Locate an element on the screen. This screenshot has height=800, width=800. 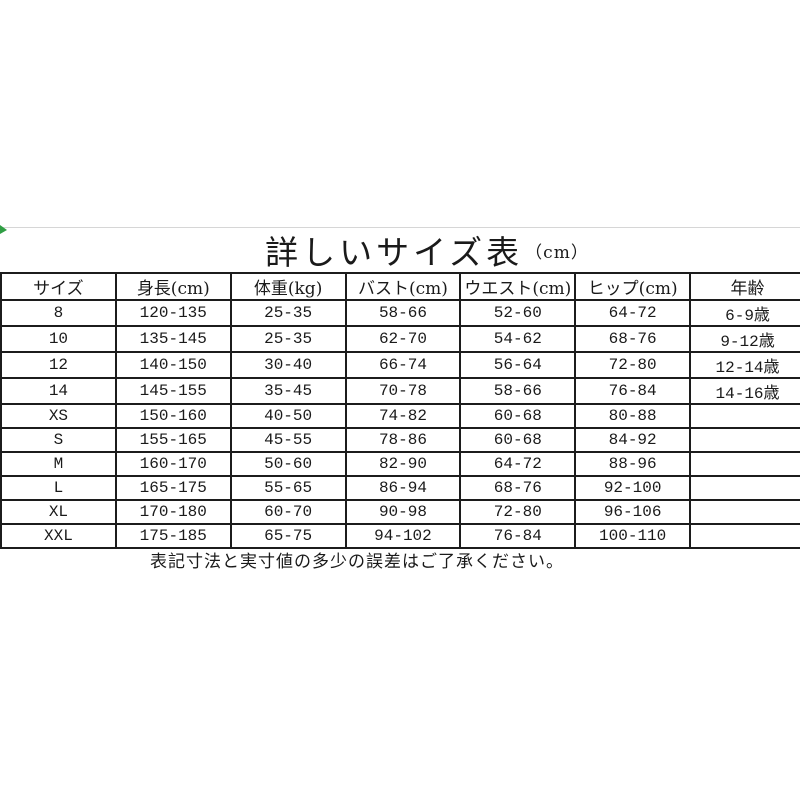
cell-size: XXL is located at coordinates (58, 536).